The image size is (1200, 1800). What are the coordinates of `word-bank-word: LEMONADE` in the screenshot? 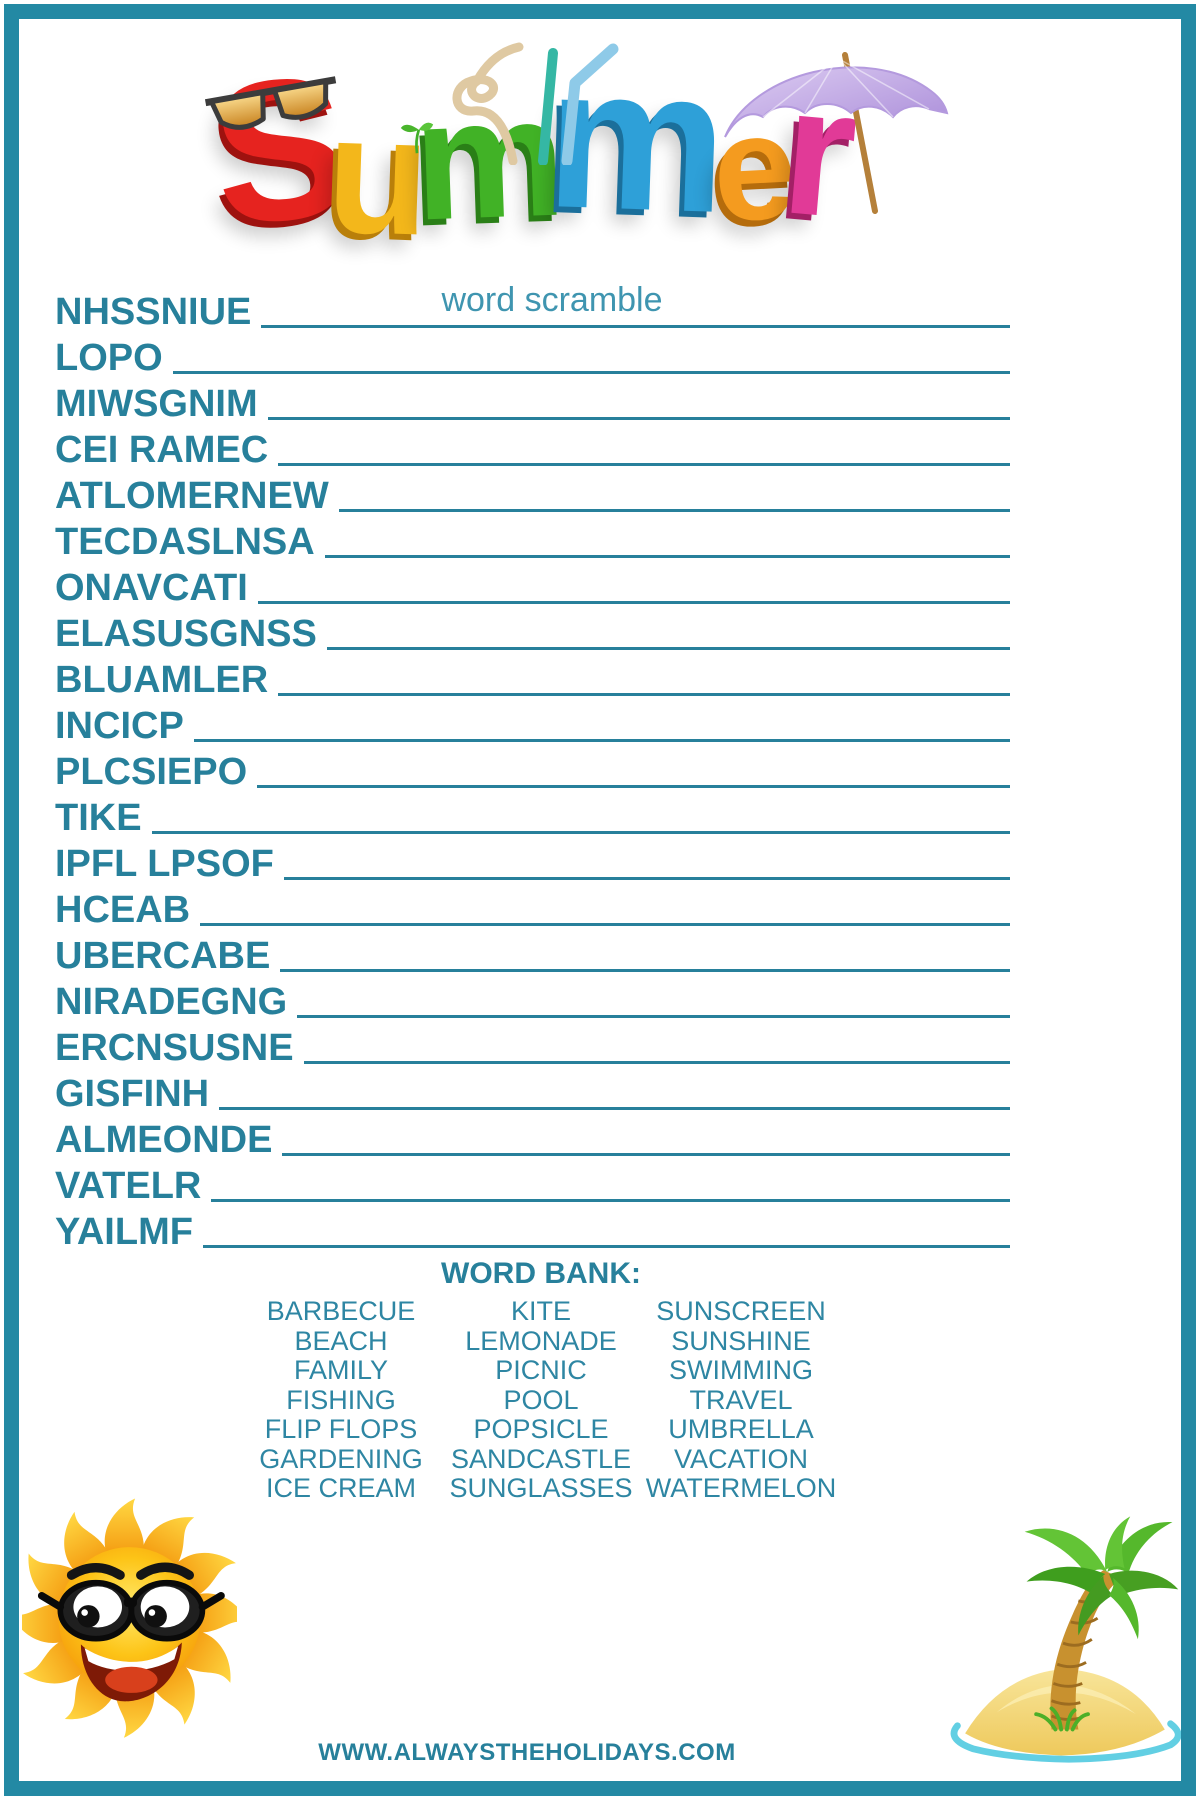 It's located at (541, 1340).